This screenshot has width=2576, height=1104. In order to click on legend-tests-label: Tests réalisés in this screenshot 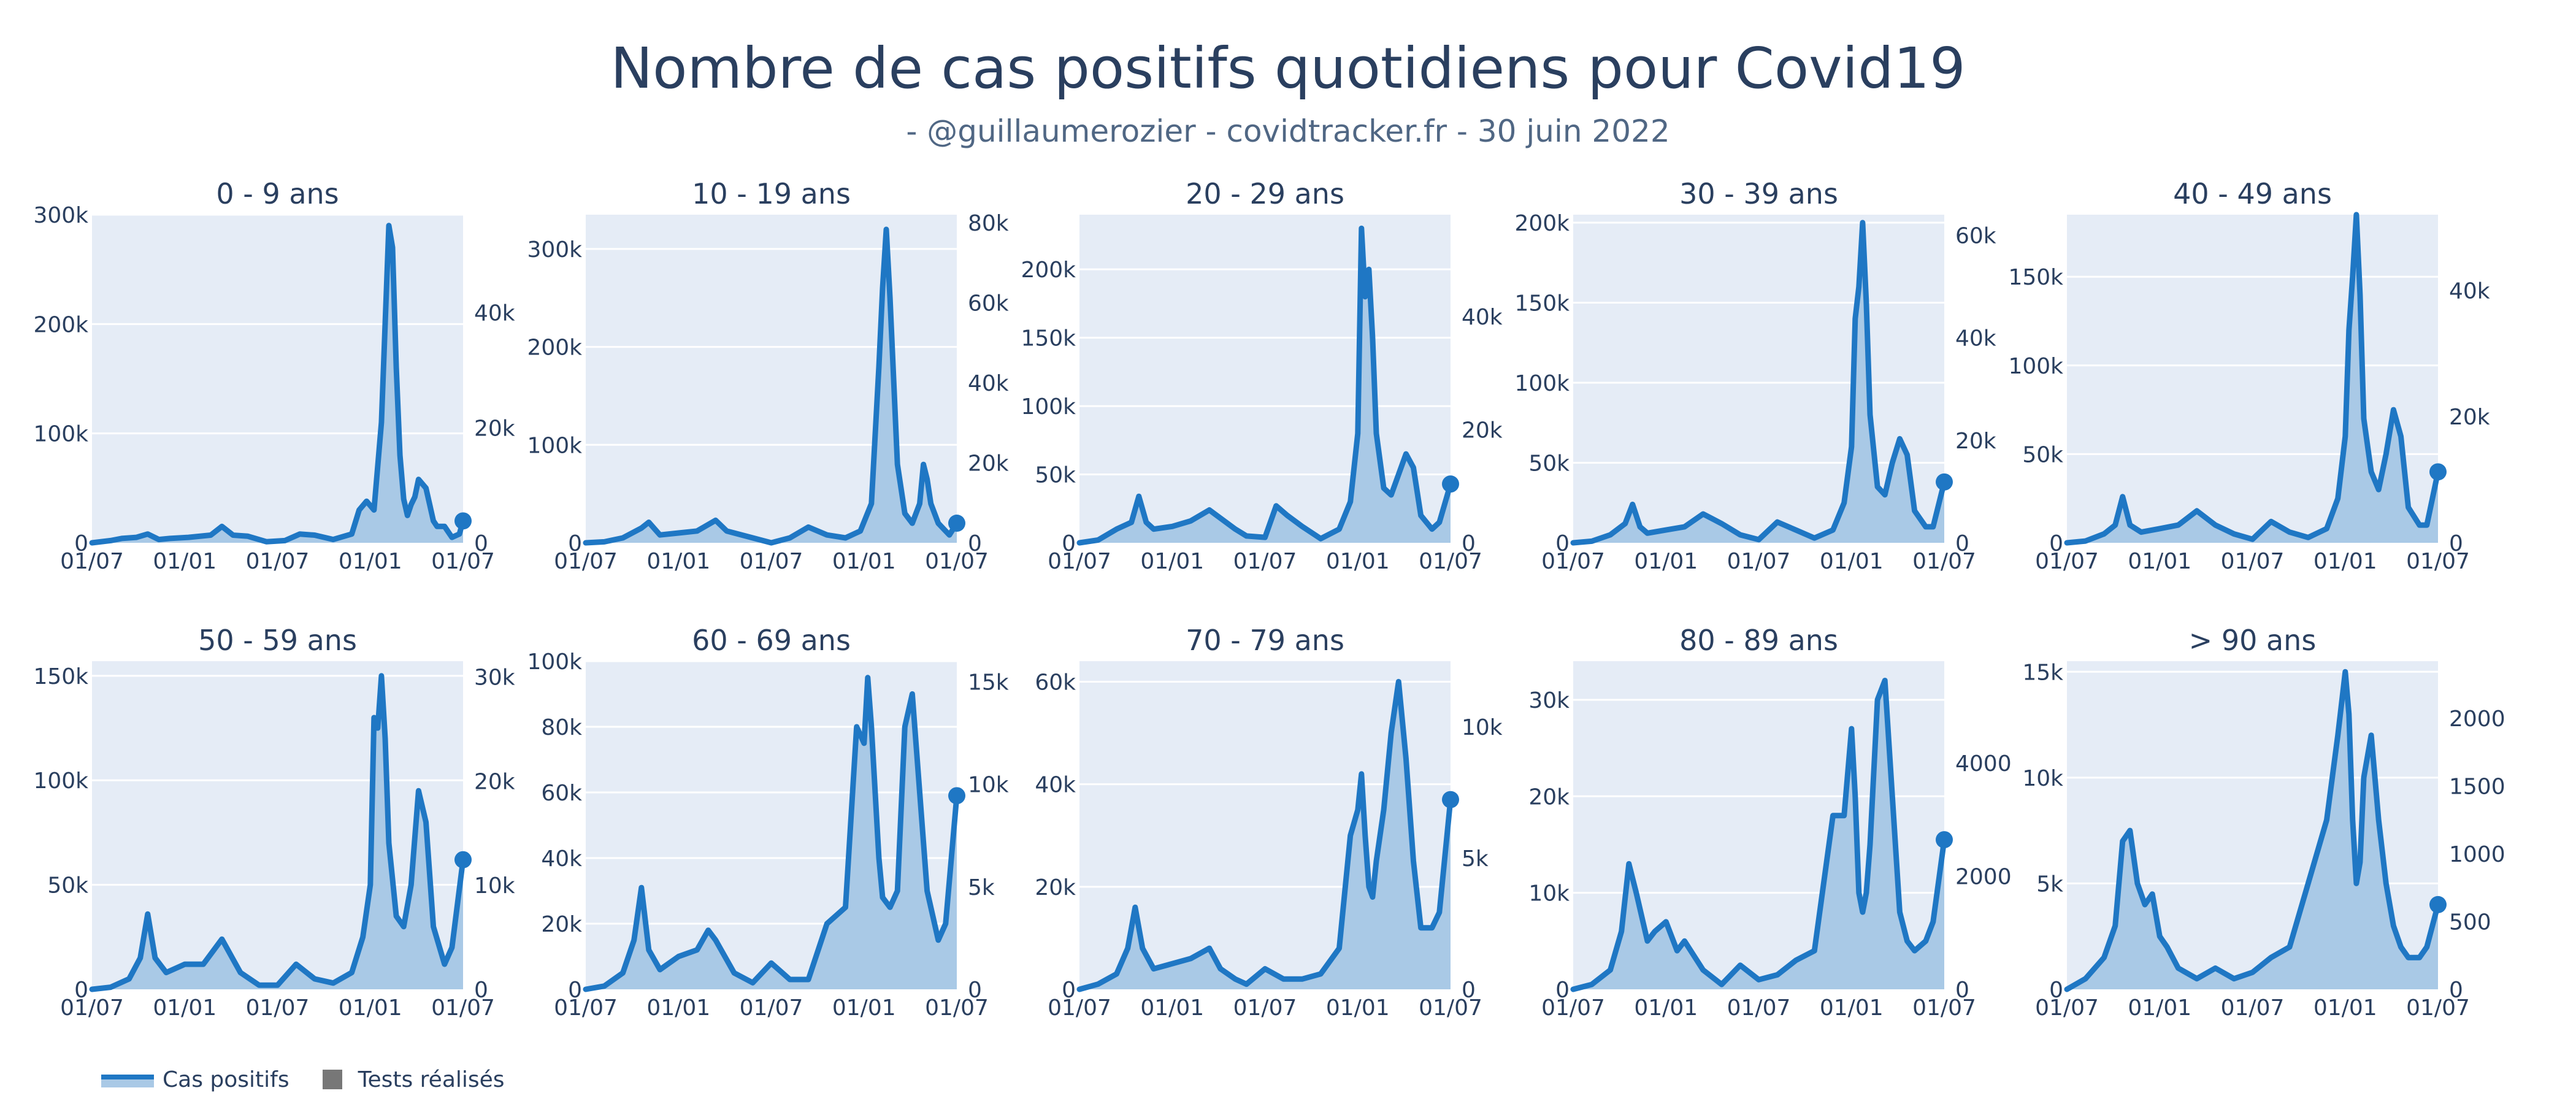, I will do `click(431, 1079)`.